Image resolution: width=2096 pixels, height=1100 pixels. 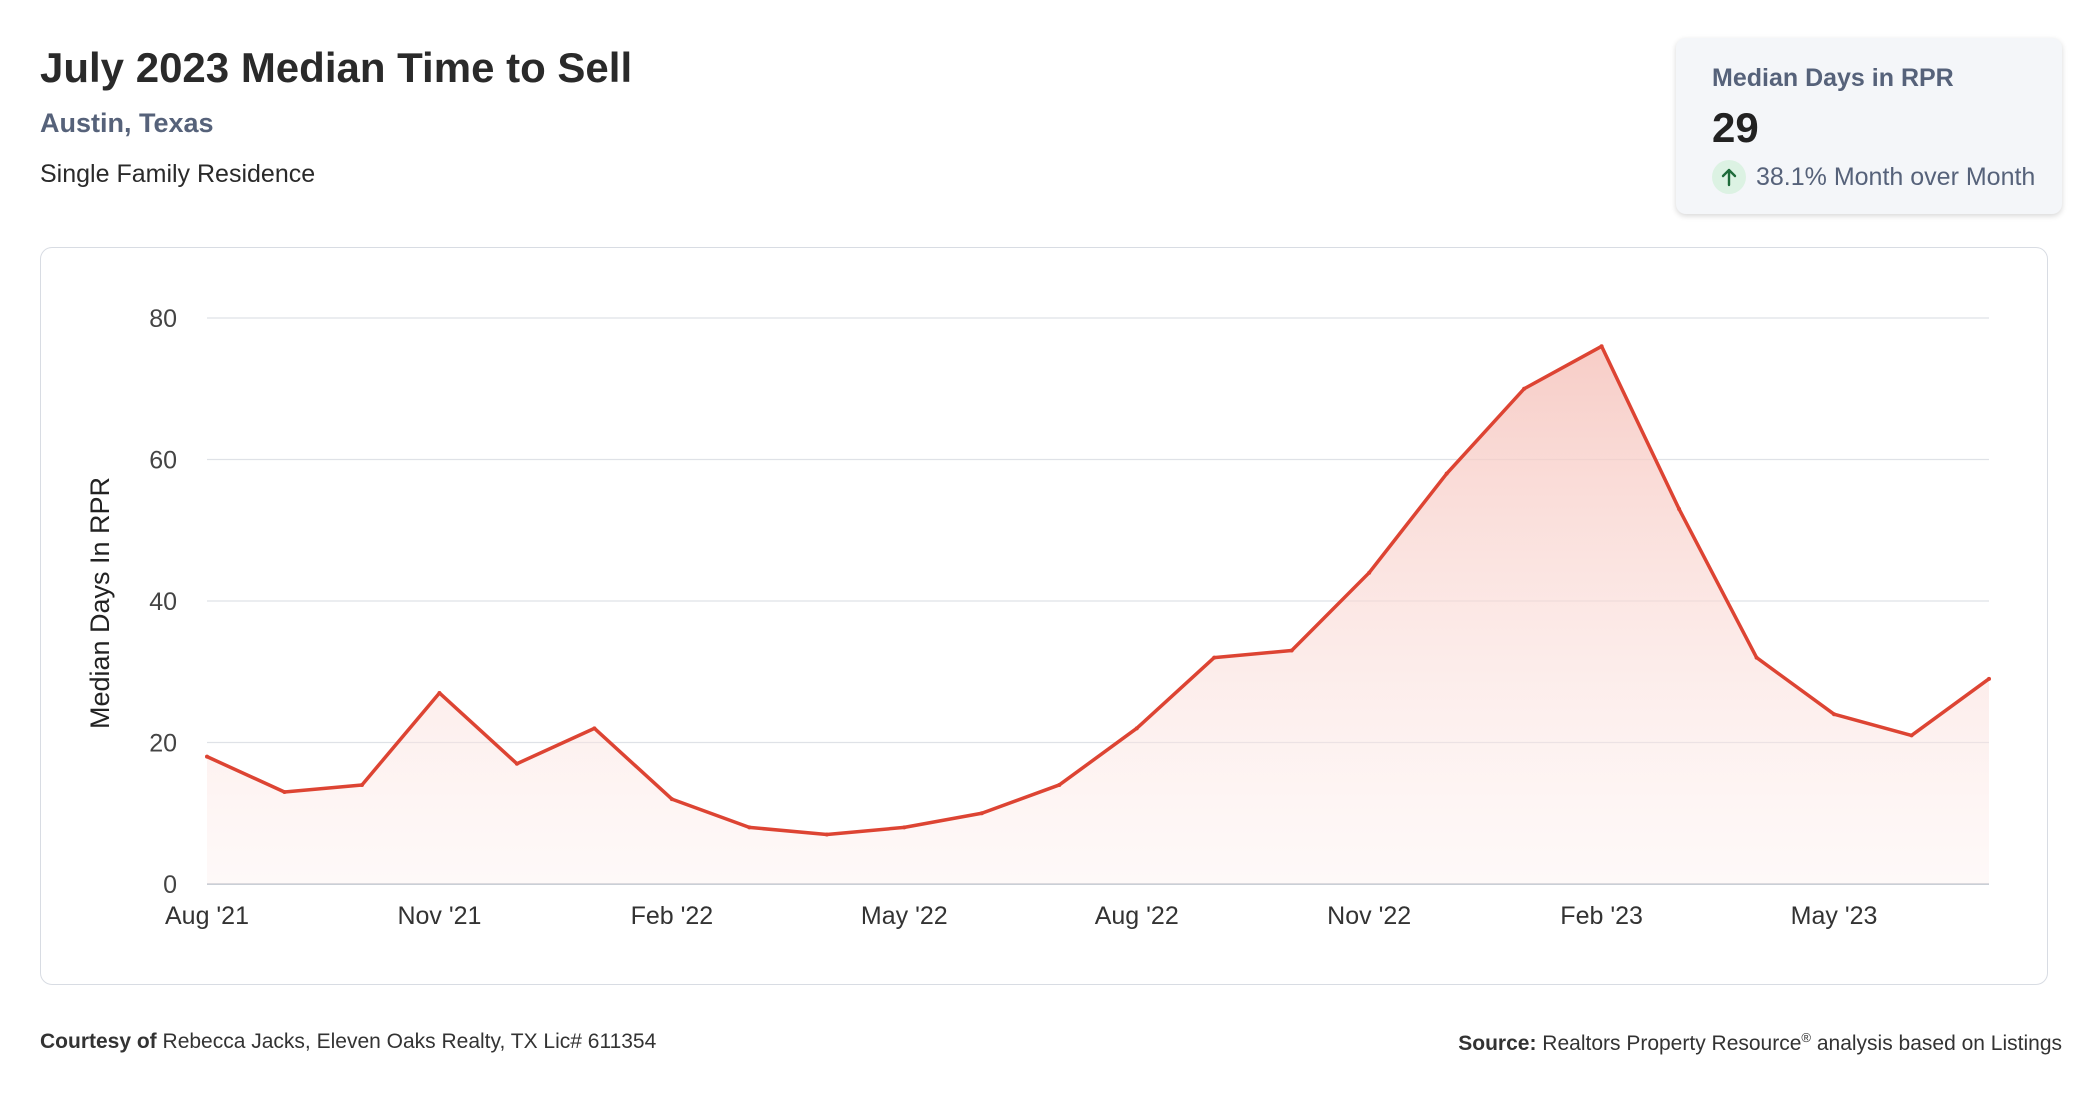 What do you see at coordinates (207, 916) in the screenshot?
I see `x-tick-label: Aug '21` at bounding box center [207, 916].